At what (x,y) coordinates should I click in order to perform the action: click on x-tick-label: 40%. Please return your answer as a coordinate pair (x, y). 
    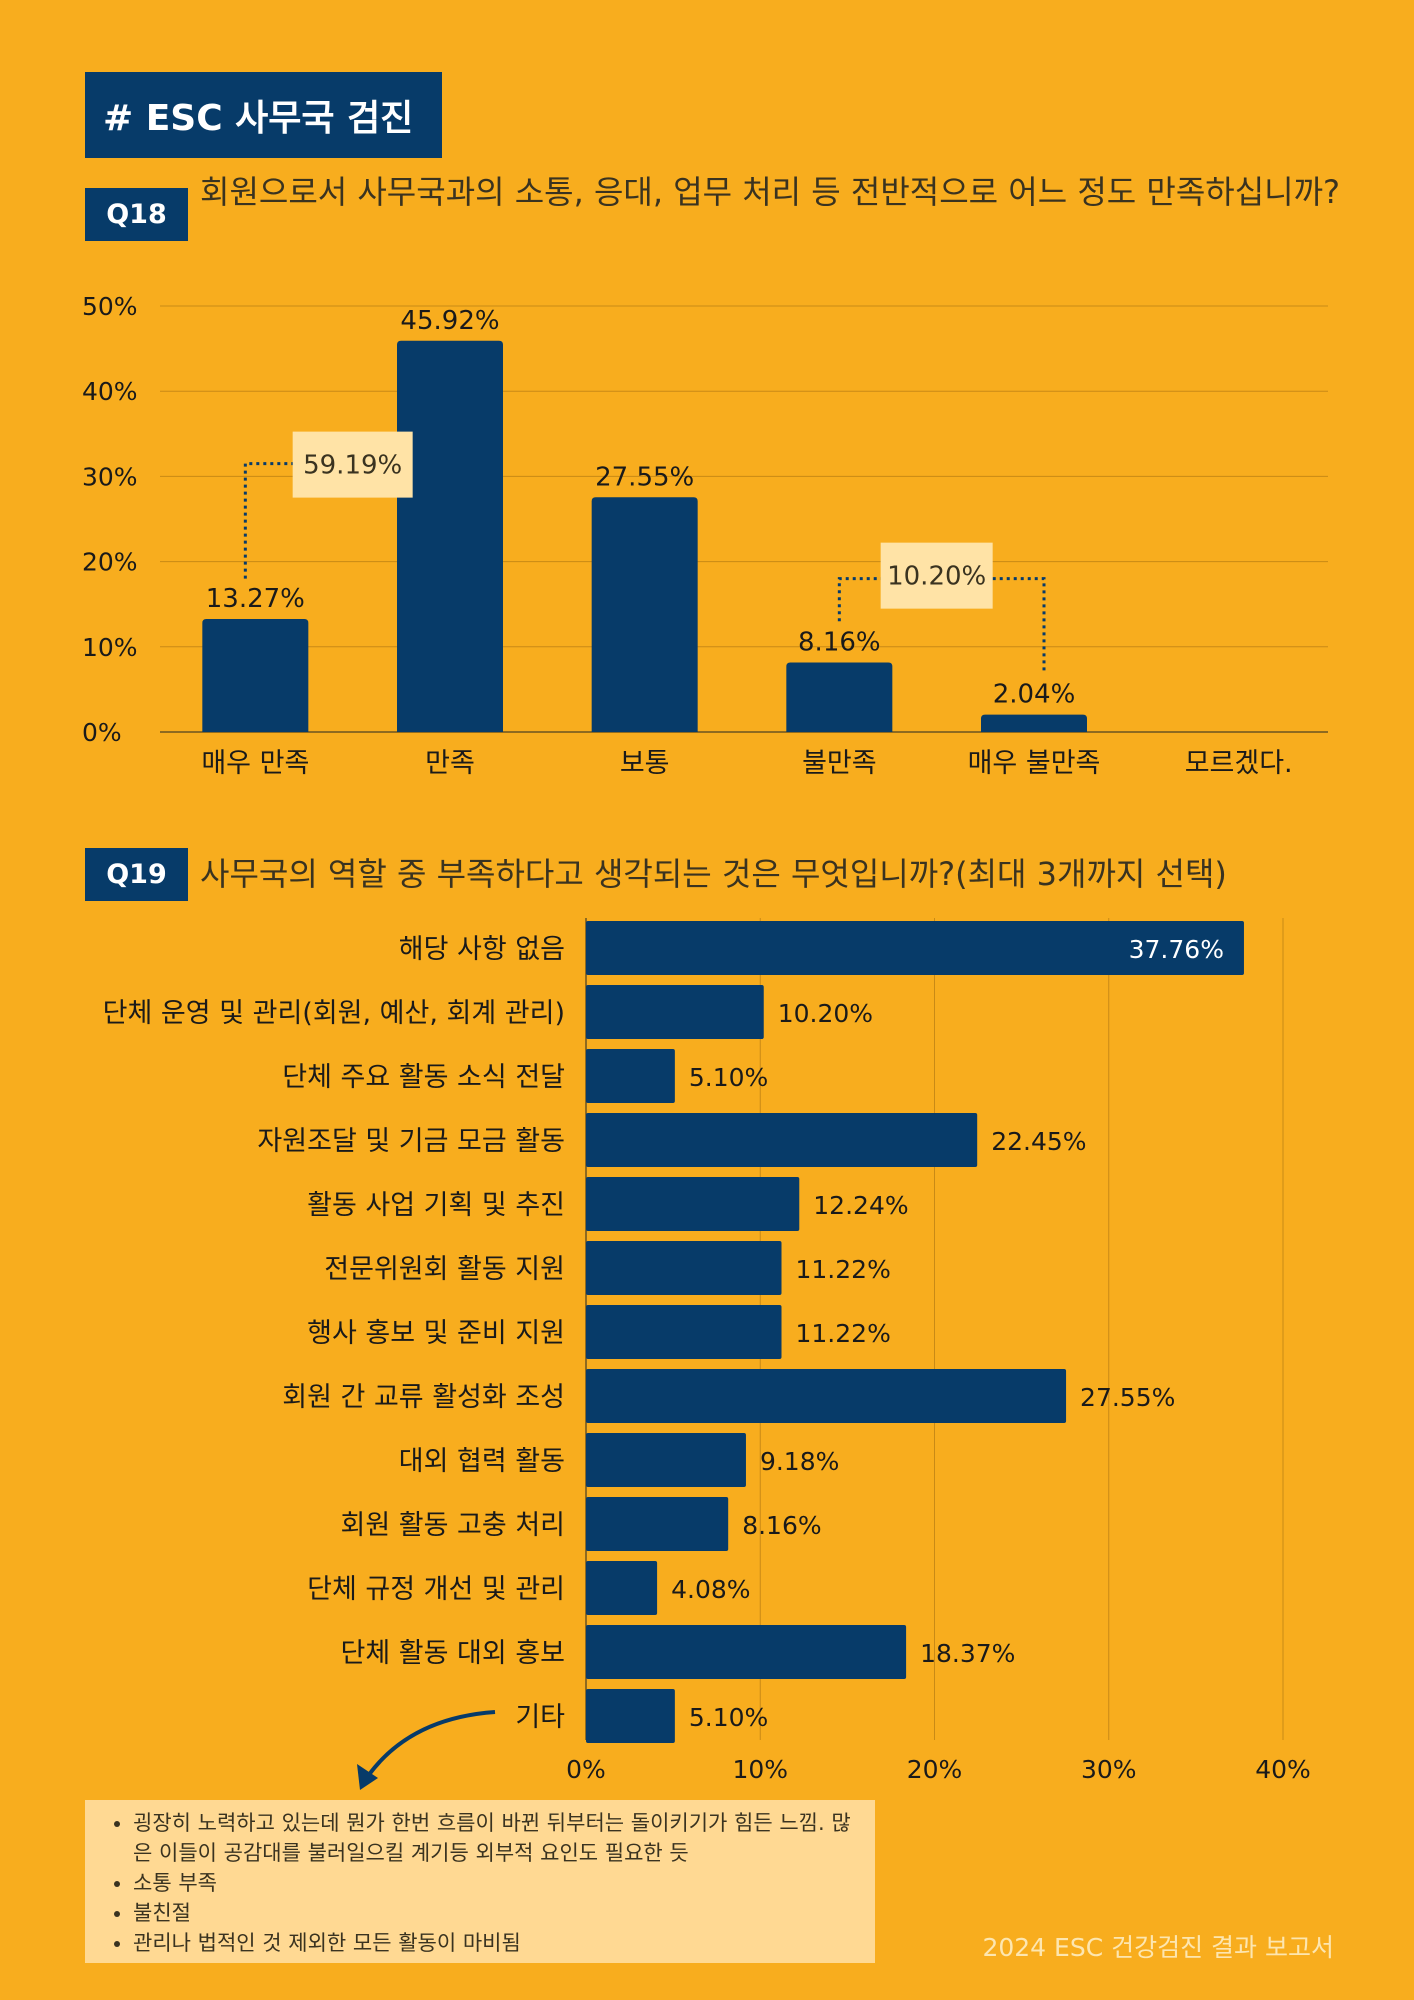
    Looking at the image, I should click on (1283, 1769).